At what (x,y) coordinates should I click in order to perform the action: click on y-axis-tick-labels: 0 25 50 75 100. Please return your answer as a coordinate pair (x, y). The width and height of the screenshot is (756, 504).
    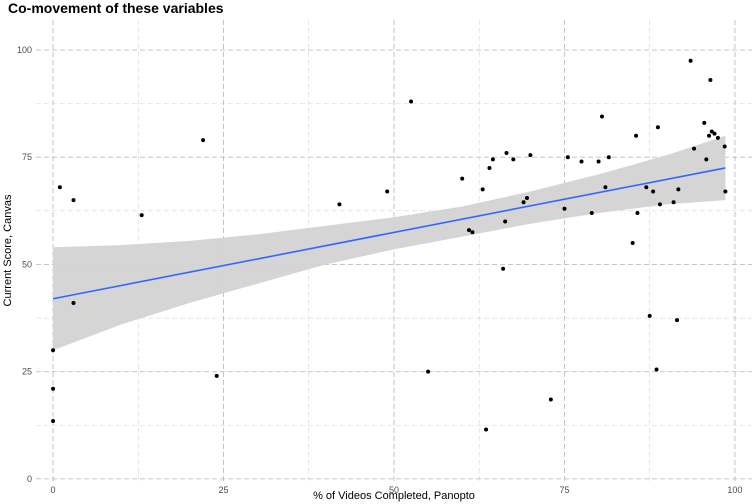
    Looking at the image, I should click on (24, 264).